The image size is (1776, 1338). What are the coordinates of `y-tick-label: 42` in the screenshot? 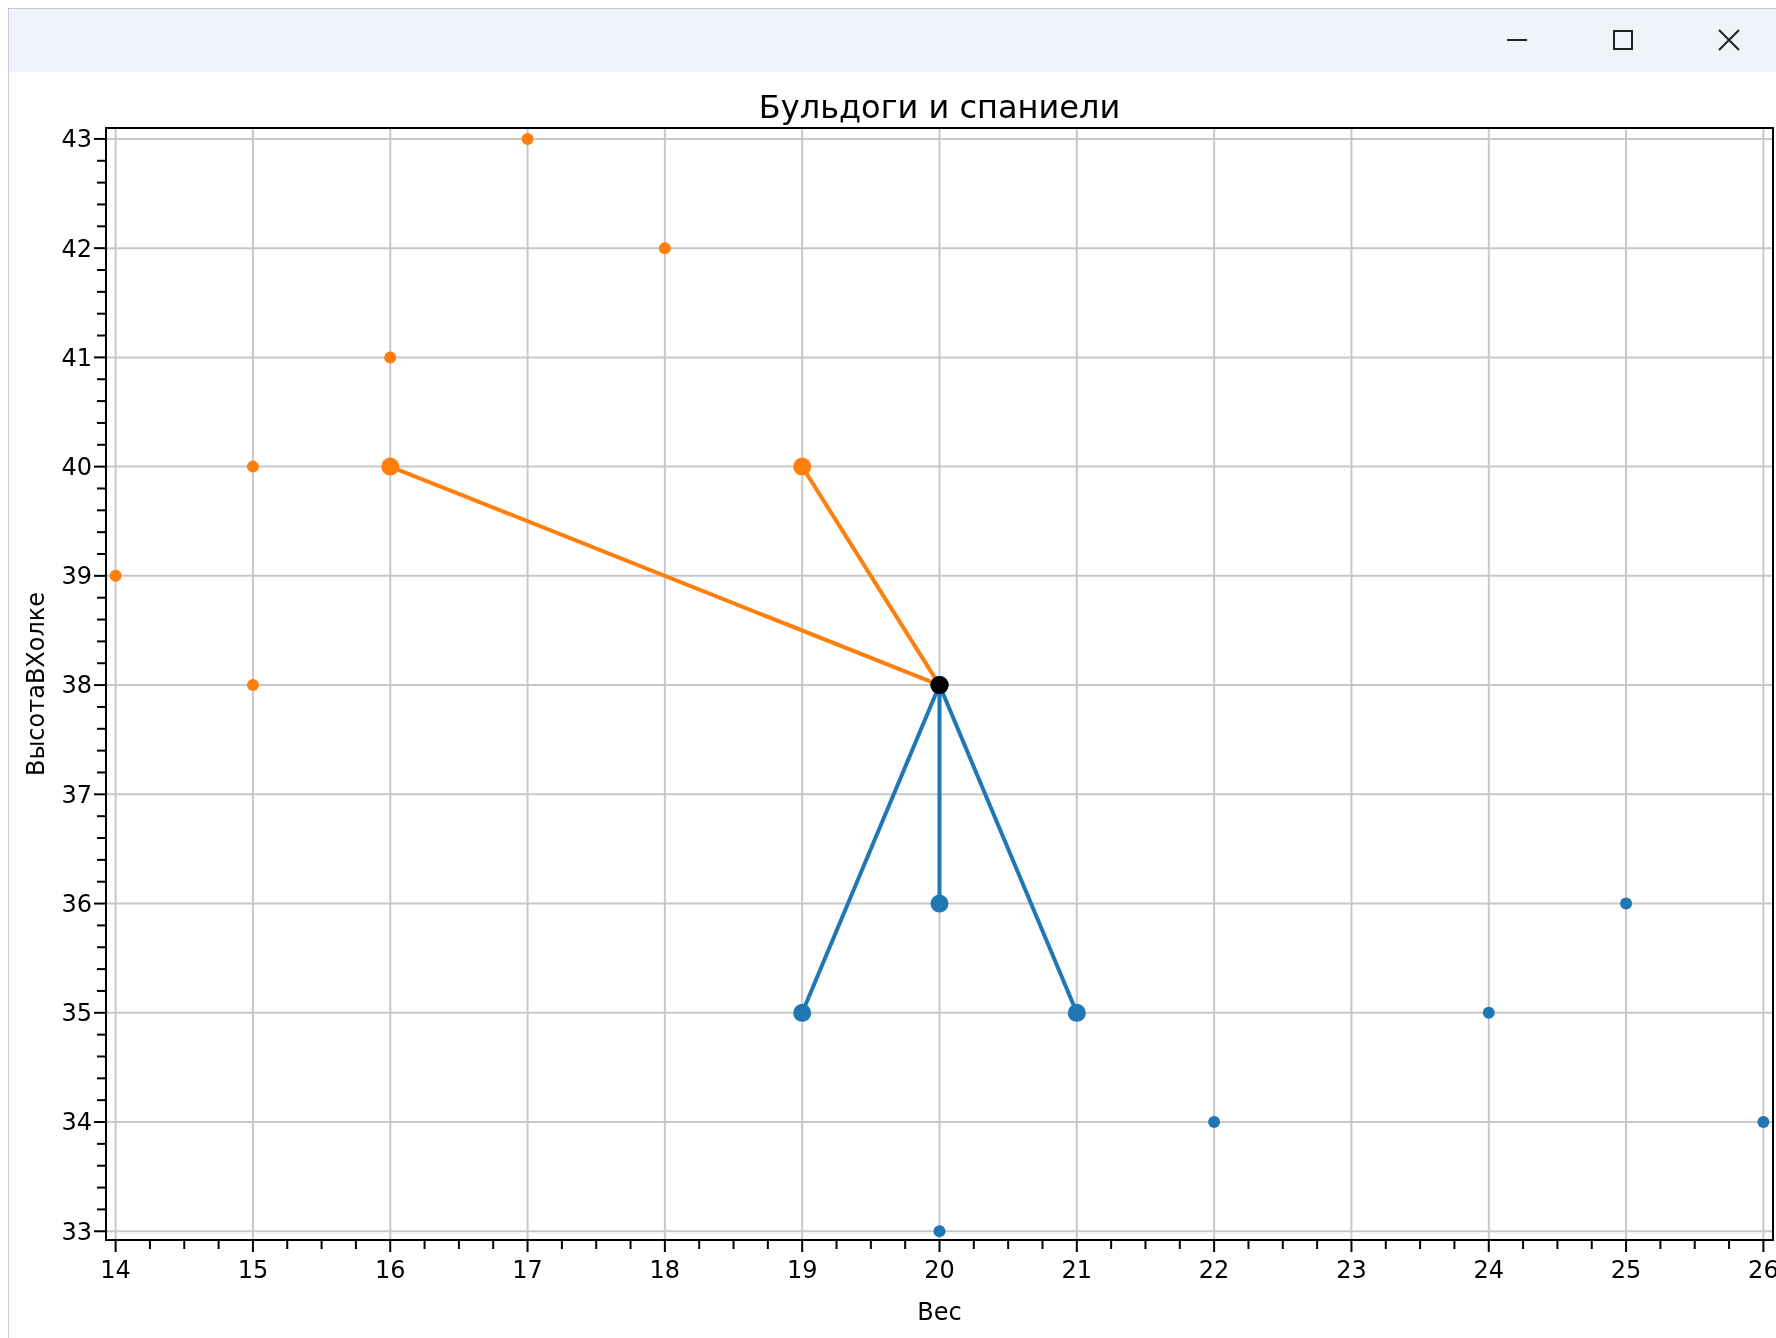 It's located at (76, 248).